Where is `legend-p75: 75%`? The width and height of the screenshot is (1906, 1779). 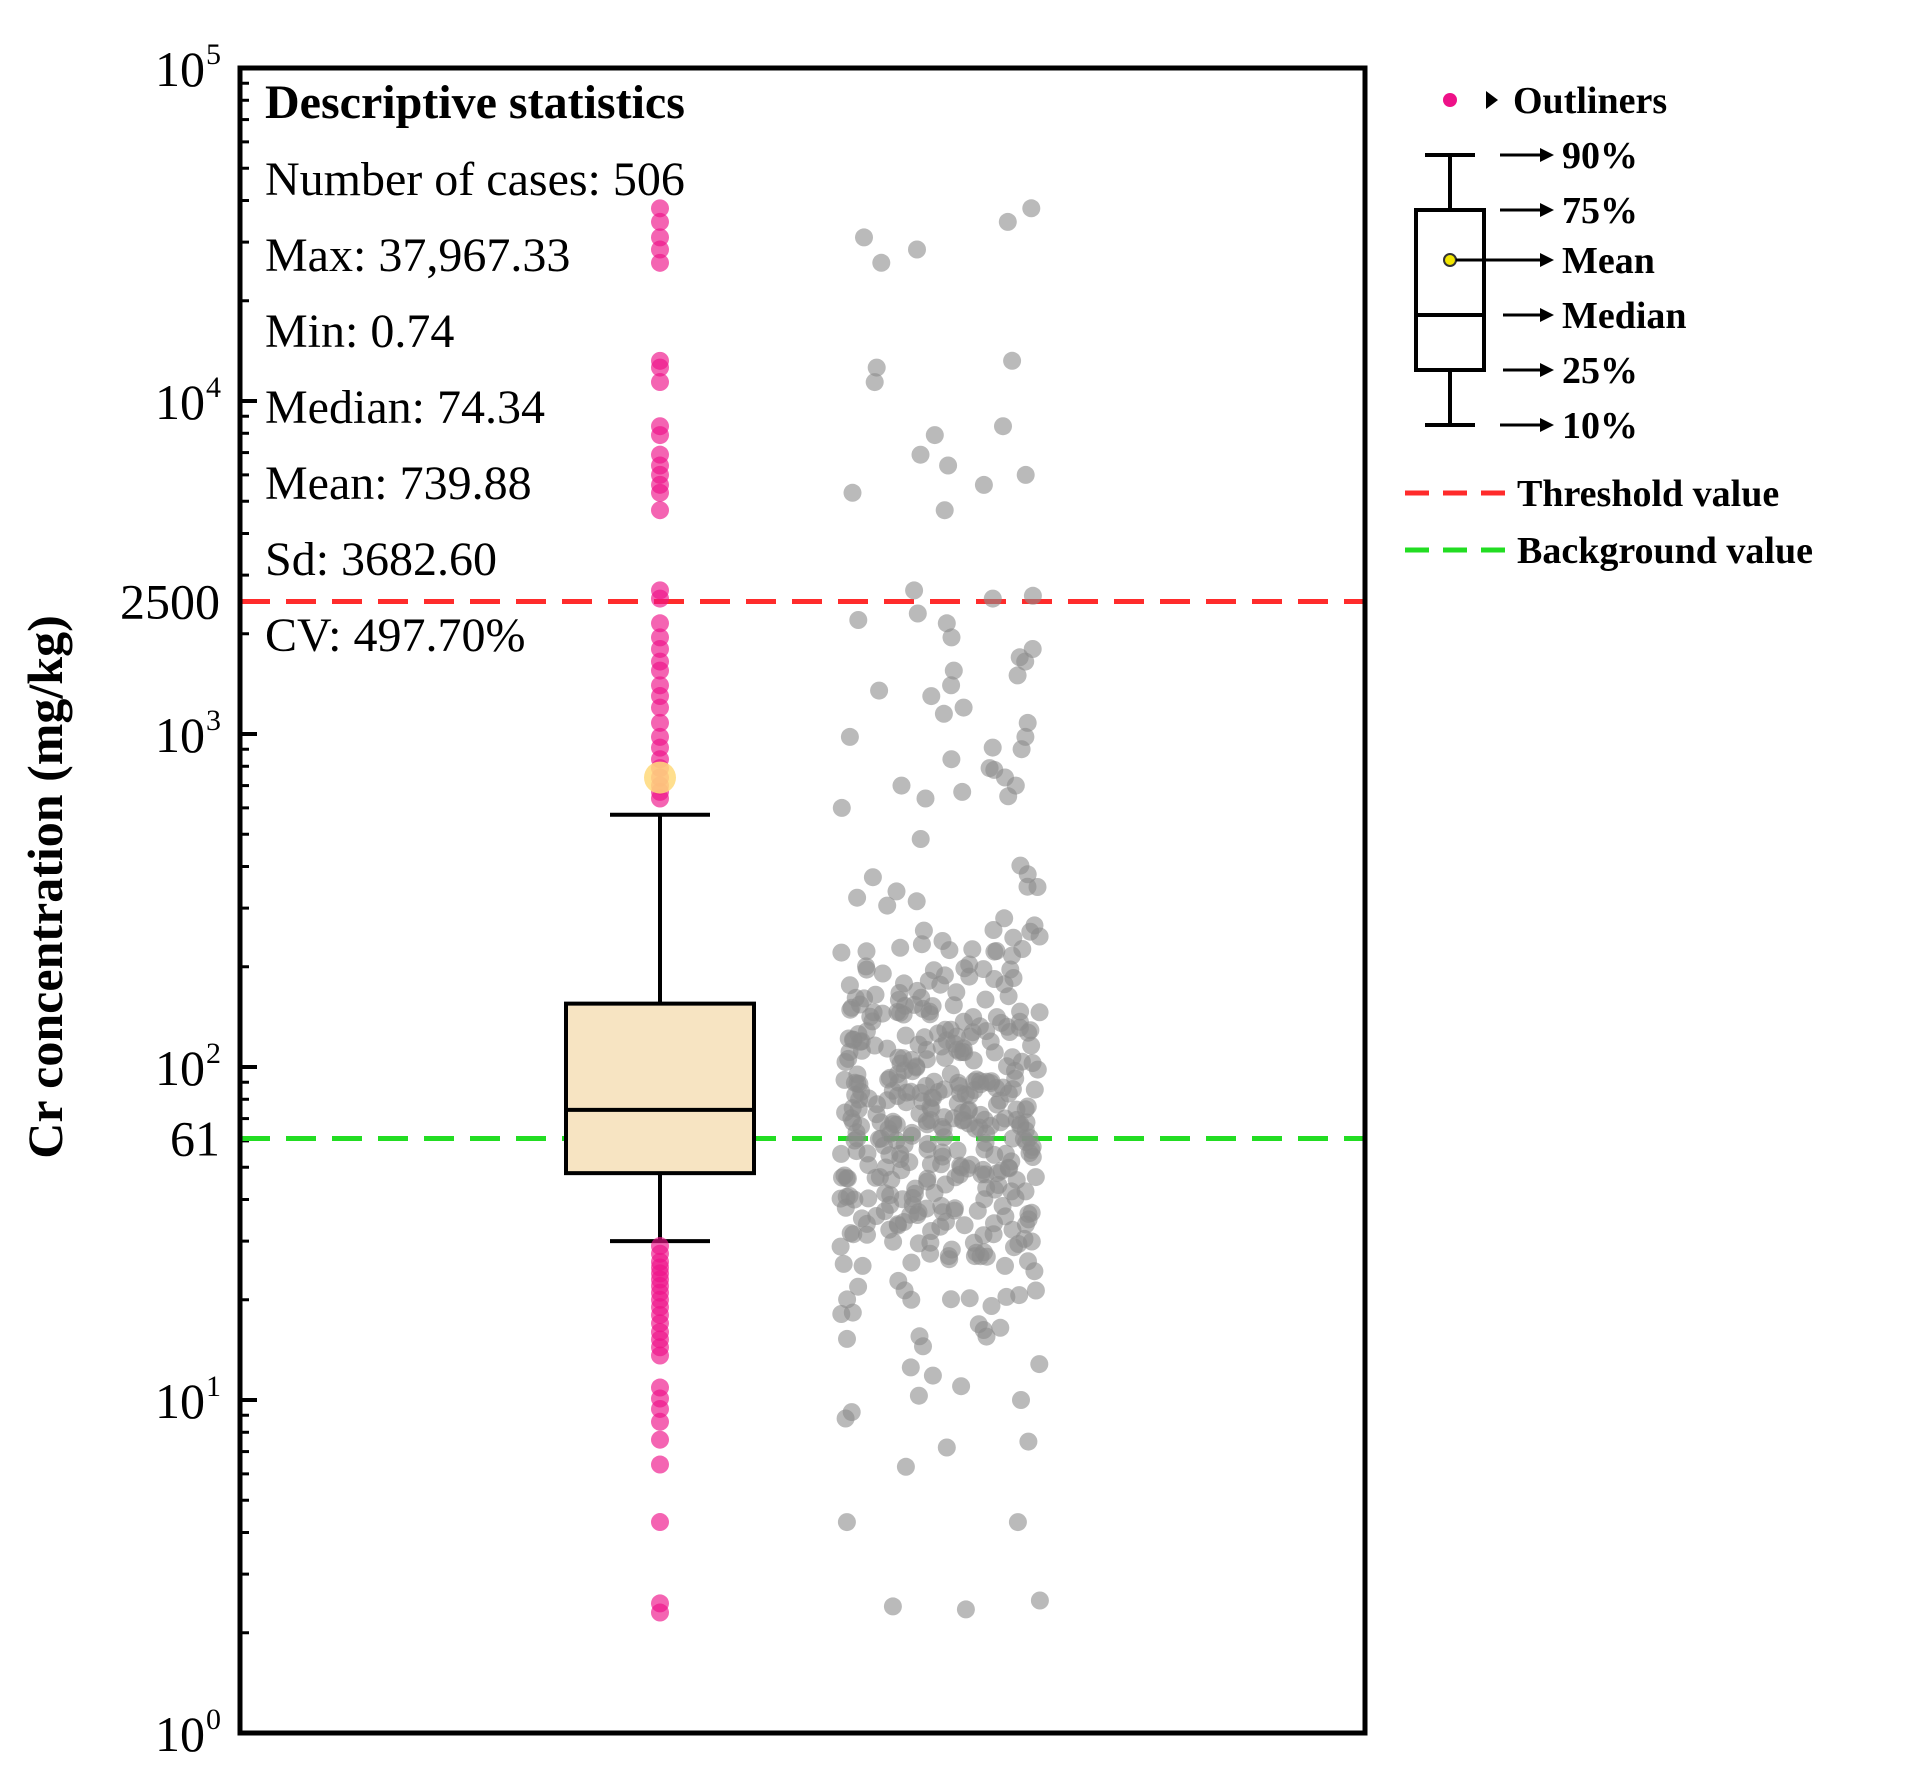
legend-p75: 75% is located at coordinates (1600, 211).